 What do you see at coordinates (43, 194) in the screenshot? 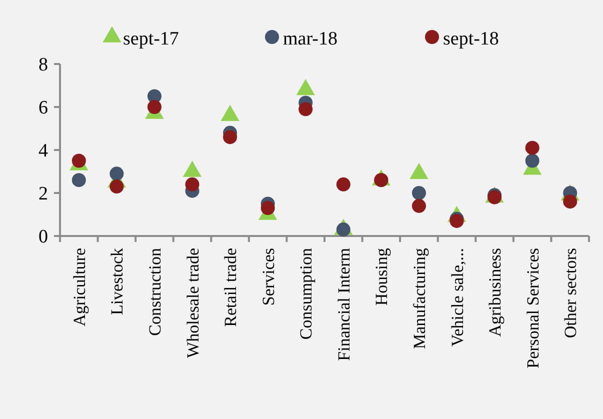
I see `y-tick-label: 2` at bounding box center [43, 194].